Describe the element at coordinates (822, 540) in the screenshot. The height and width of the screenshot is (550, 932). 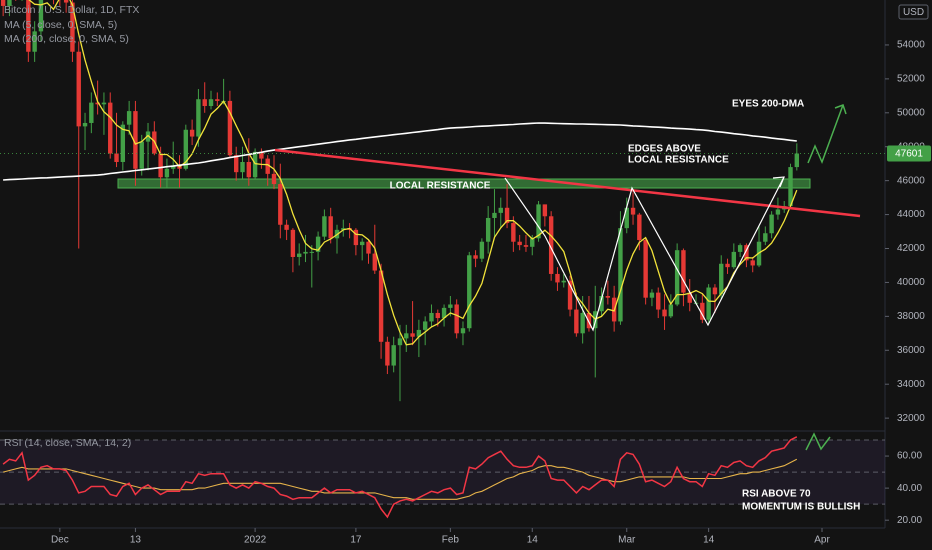
I see `x-tick-label: Apr` at that location.